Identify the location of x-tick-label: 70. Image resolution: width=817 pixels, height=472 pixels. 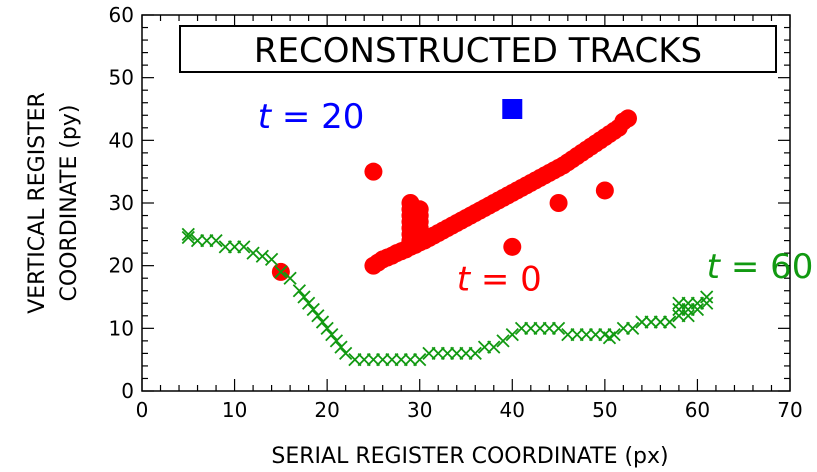
(789, 410).